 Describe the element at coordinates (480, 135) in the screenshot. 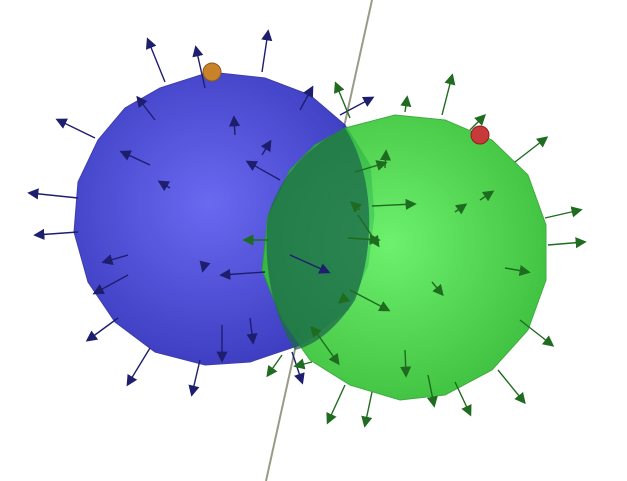

I see `red-marker` at that location.